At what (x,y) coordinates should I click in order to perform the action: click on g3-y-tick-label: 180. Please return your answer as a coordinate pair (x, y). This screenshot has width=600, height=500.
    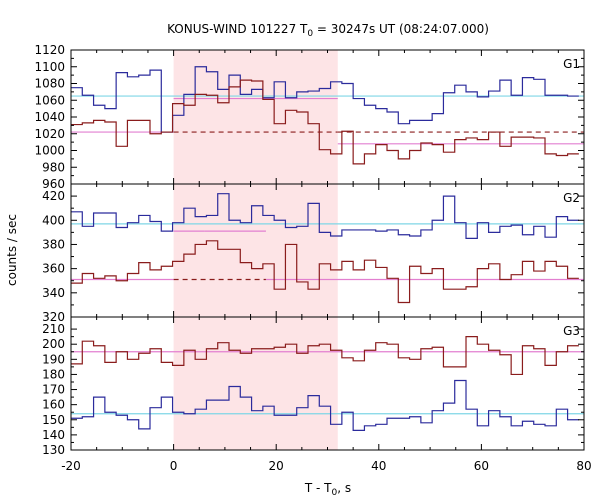
    Looking at the image, I should click on (53, 374).